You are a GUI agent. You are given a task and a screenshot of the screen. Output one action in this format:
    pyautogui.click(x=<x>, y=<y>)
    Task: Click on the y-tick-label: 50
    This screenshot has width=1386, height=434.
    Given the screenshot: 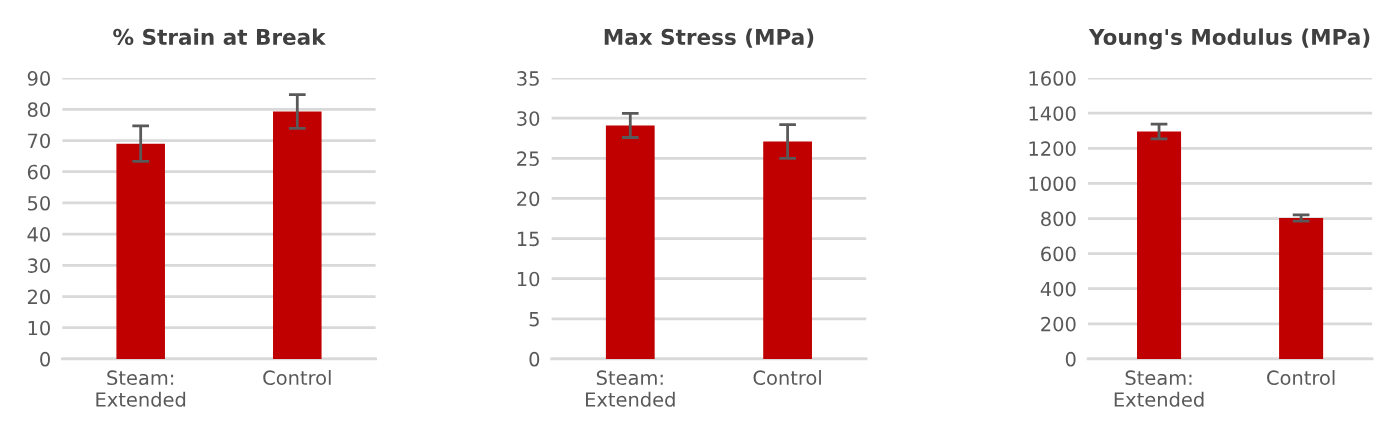 What is the action you would take?
    pyautogui.click(x=39, y=203)
    